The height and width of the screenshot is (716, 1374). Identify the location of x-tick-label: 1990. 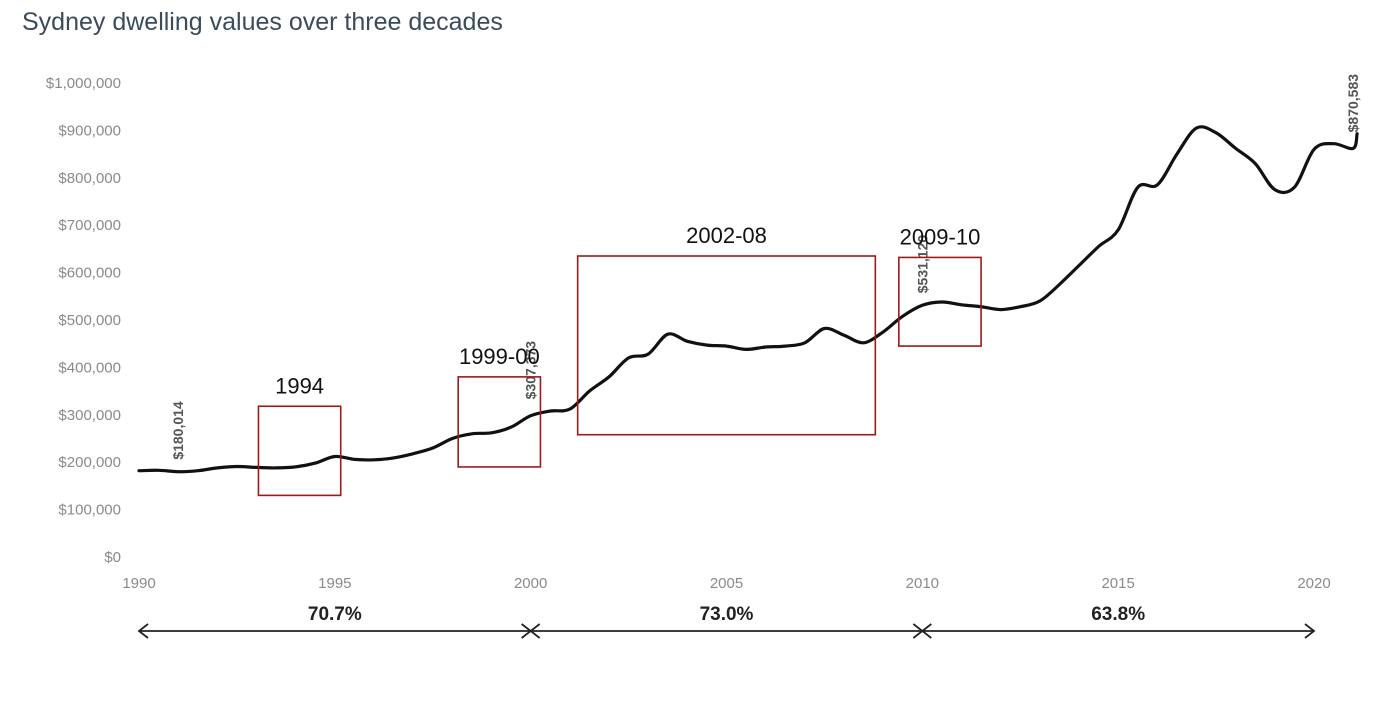
(138, 583).